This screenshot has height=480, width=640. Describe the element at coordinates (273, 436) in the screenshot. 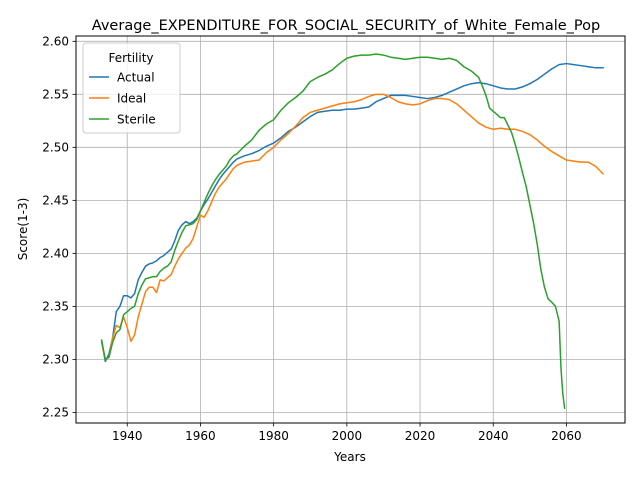

I see `x-tick-label: 1980` at that location.